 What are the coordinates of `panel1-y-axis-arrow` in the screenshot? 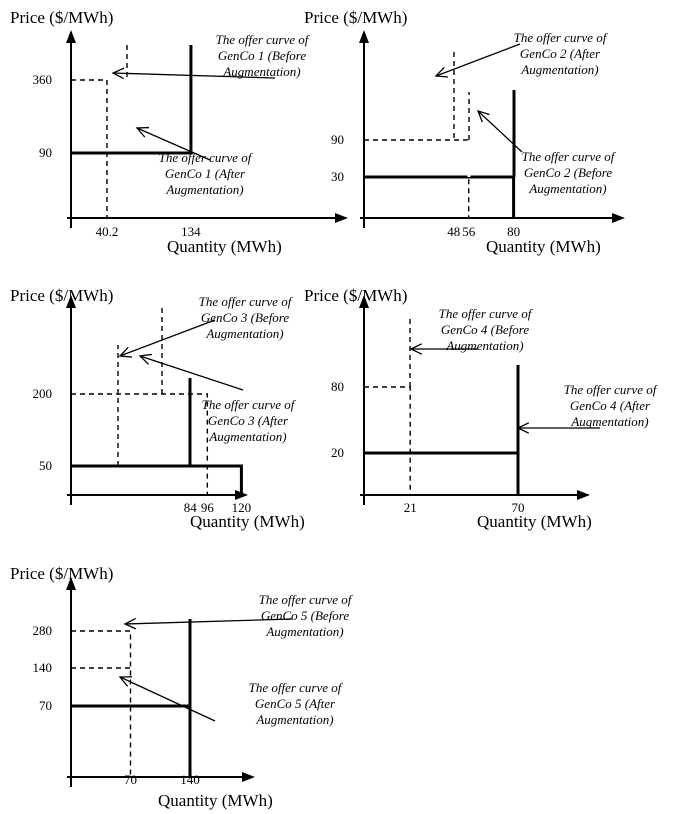 It's located at (71, 36).